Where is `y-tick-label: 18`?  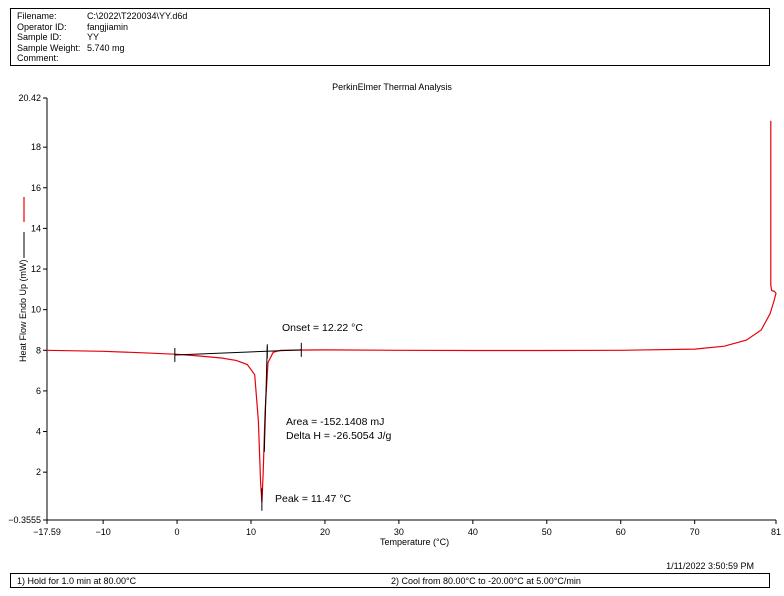 y-tick-label: 18 is located at coordinates (36, 147).